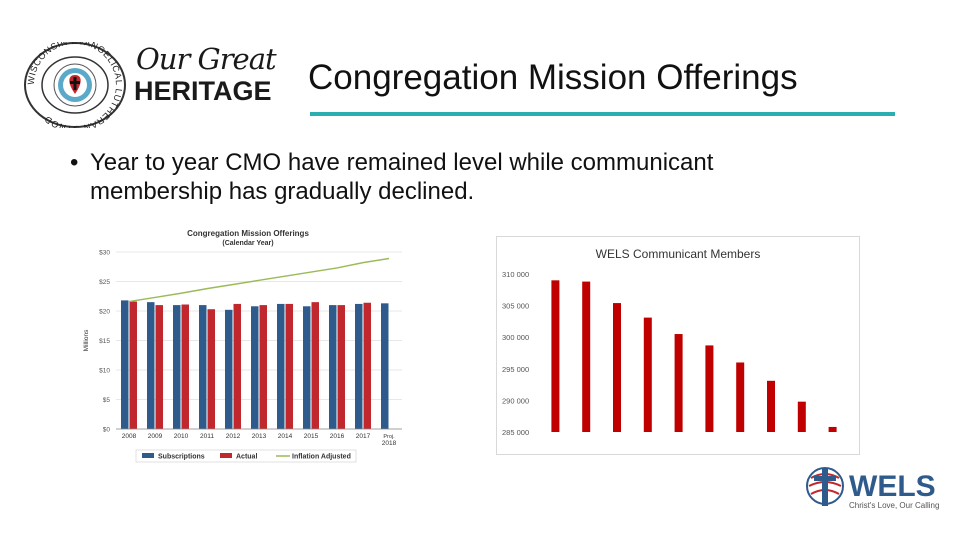  What do you see at coordinates (678, 254) in the screenshot?
I see `chart2-title: WELS Communicant Members` at bounding box center [678, 254].